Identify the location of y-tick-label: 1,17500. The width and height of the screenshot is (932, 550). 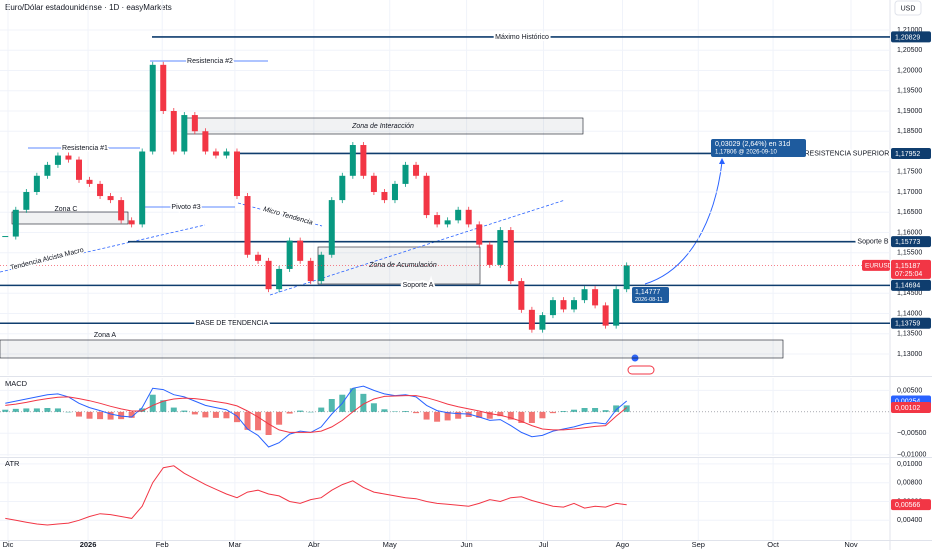
(909, 172).